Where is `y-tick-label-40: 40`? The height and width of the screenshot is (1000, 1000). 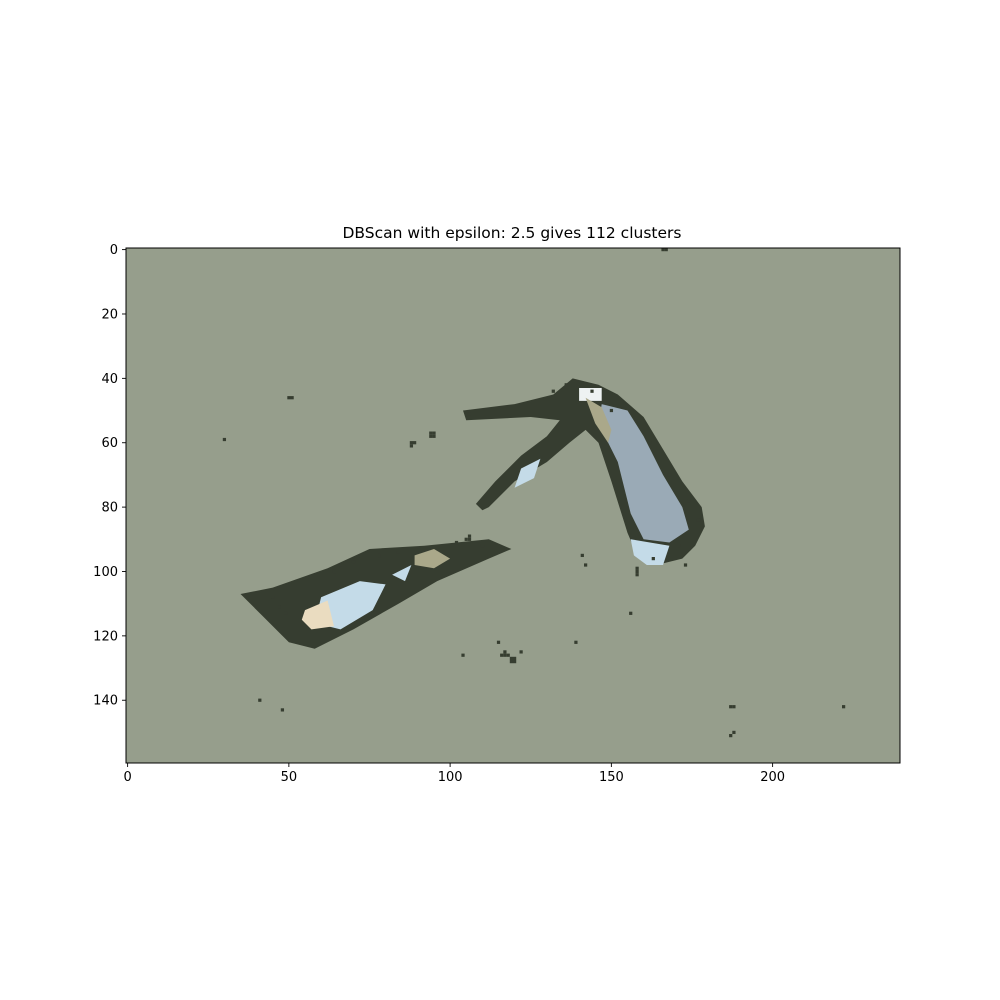 y-tick-label-40: 40 is located at coordinates (109, 379).